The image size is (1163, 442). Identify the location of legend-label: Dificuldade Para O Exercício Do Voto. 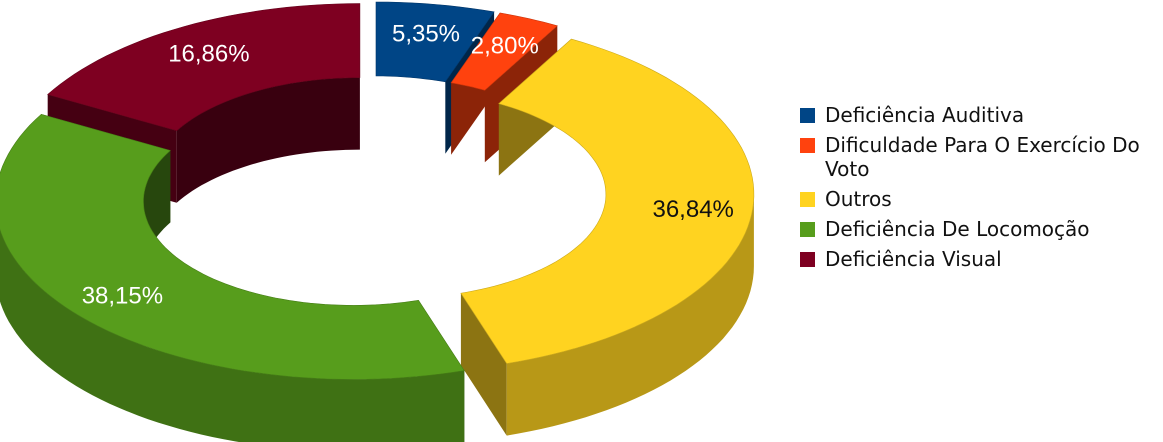
(982, 157).